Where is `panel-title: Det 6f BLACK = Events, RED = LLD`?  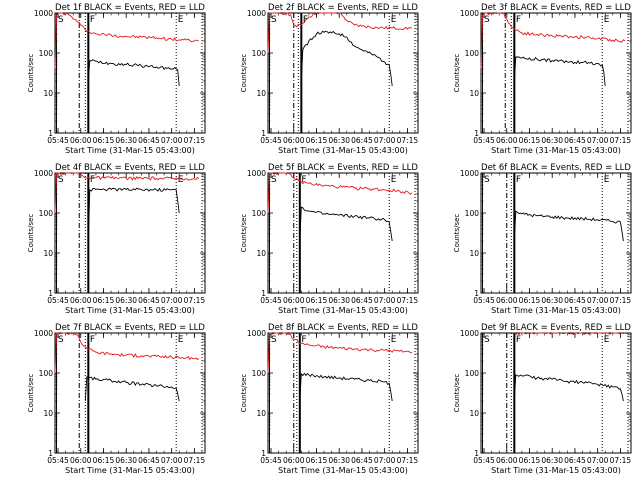 panel-title: Det 6f BLACK = Events, RED = LLD is located at coordinates (556, 168).